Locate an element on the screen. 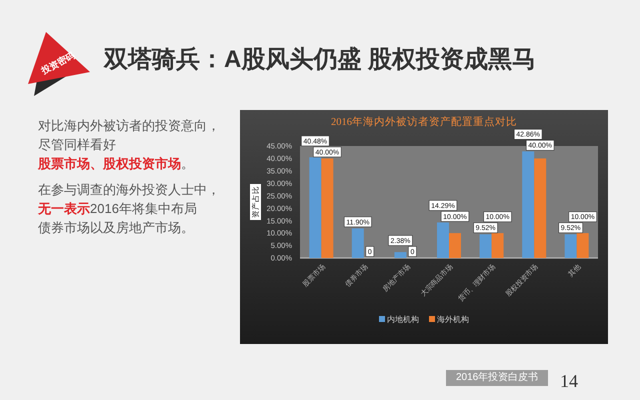  annotation: 投资密码 is located at coordinates (58, 63).